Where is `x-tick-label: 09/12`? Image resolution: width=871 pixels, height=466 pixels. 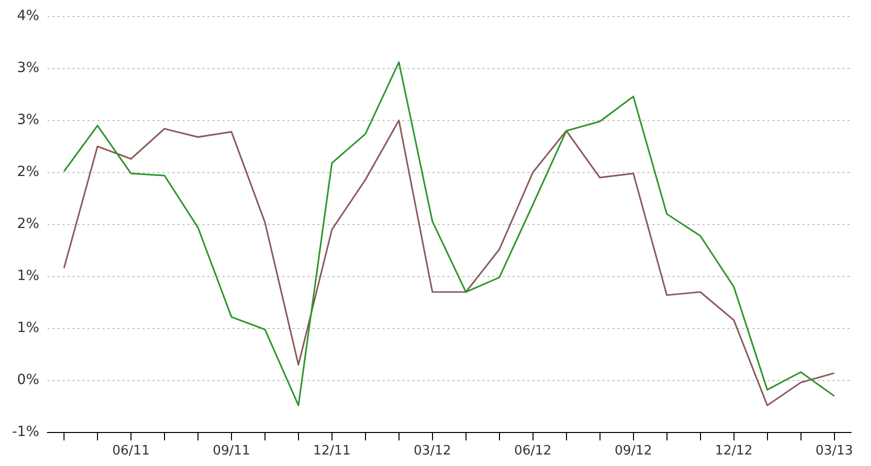 x-tick-label: 09/12 is located at coordinates (633, 451).